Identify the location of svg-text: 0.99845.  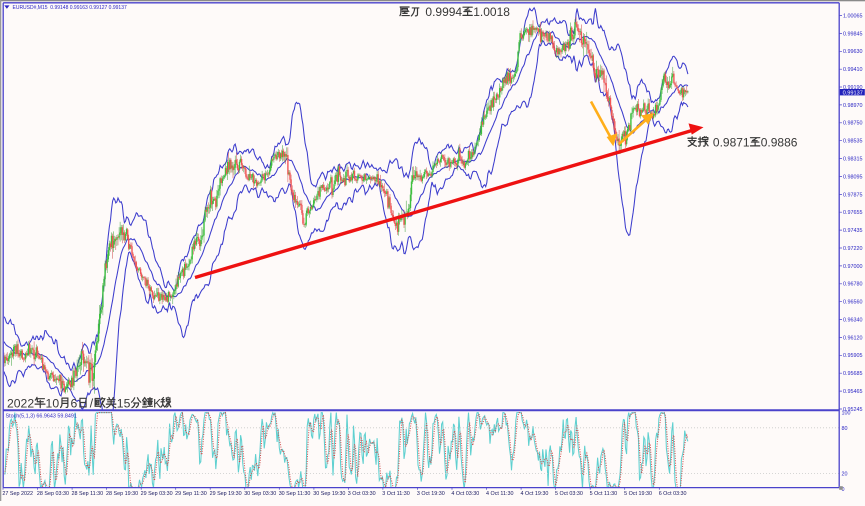
(853, 34).